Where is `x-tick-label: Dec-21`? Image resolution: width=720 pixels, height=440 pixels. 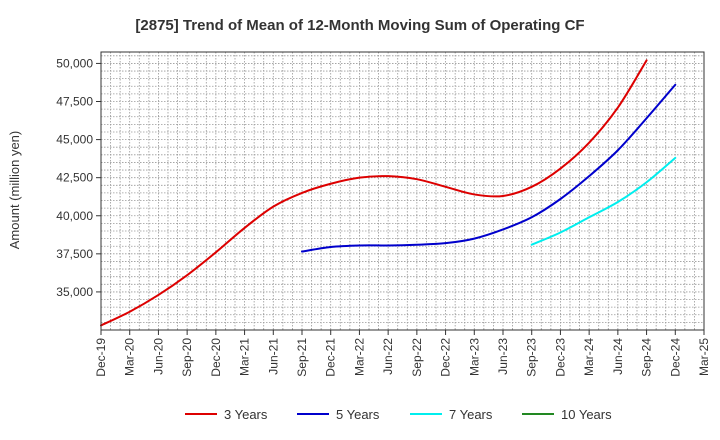 x-tick-label: Dec-21 is located at coordinates (331, 357).